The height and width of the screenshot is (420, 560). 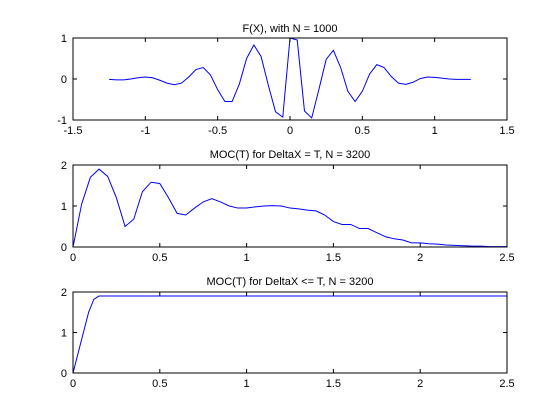 What do you see at coordinates (333, 258) in the screenshot?
I see `chart-2-xtick-label: 1.5` at bounding box center [333, 258].